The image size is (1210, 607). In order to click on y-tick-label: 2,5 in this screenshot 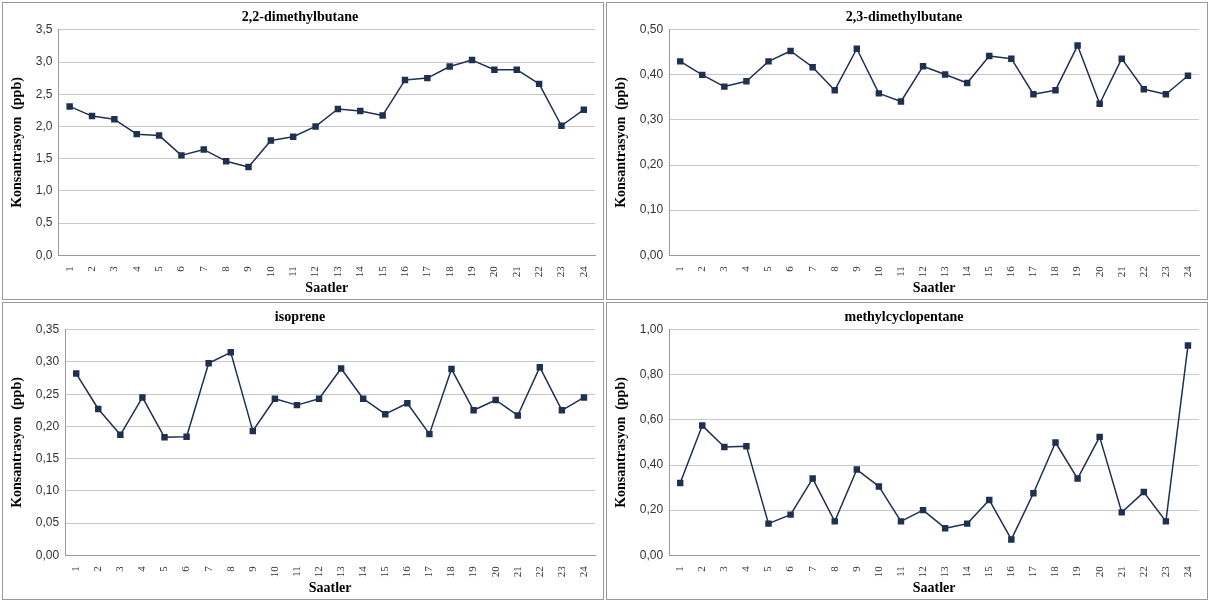, I will do `click(44, 93)`.